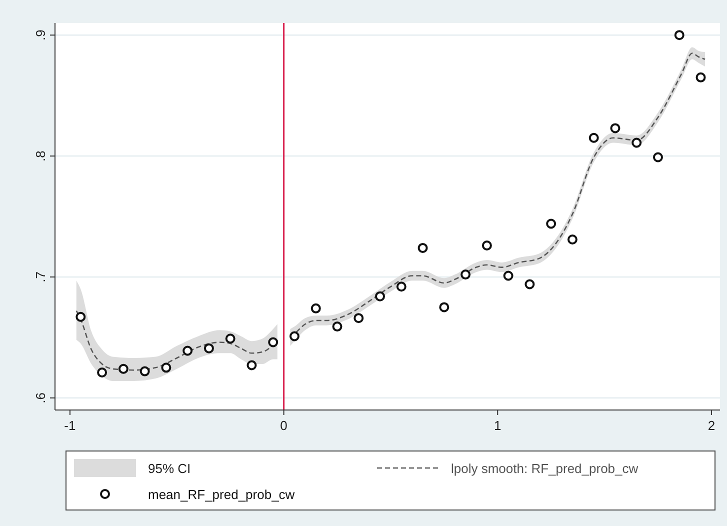 This screenshot has width=727, height=526. Describe the element at coordinates (40, 277) in the screenshot. I see `y-tick-label: .7` at that location.